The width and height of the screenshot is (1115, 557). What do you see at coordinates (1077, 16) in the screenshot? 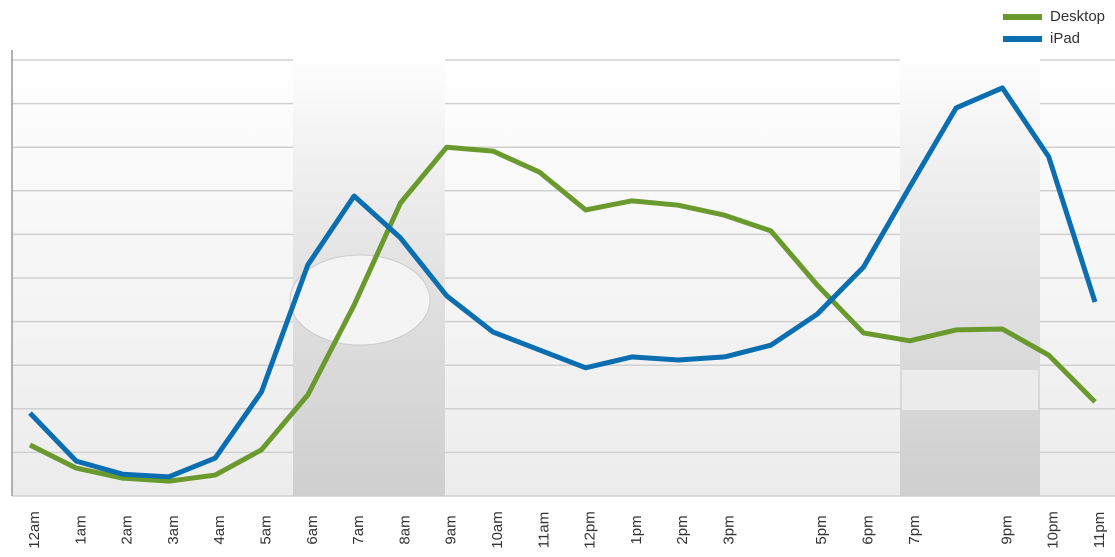
I see `legend-label: Desktop` at bounding box center [1077, 16].